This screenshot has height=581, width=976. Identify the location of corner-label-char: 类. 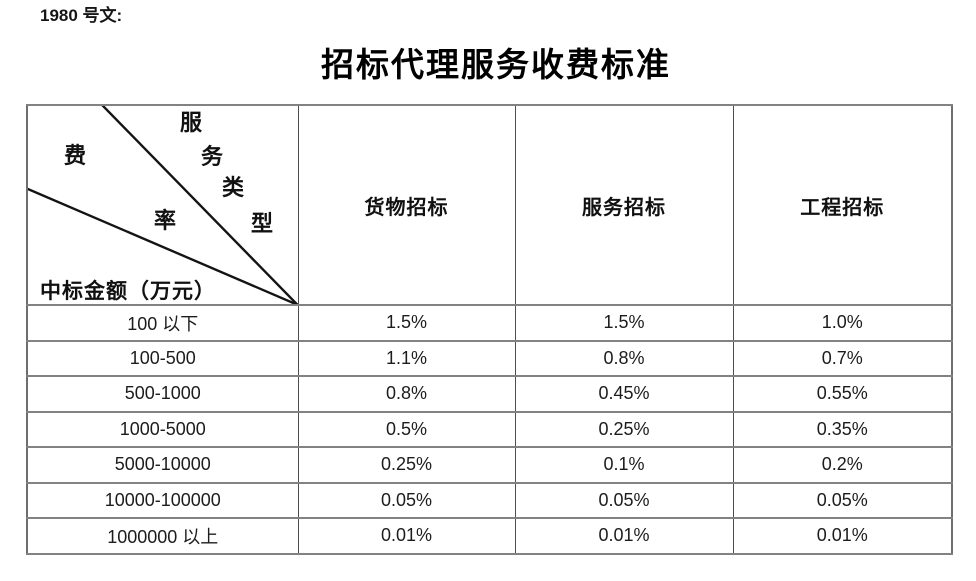
(233, 187).